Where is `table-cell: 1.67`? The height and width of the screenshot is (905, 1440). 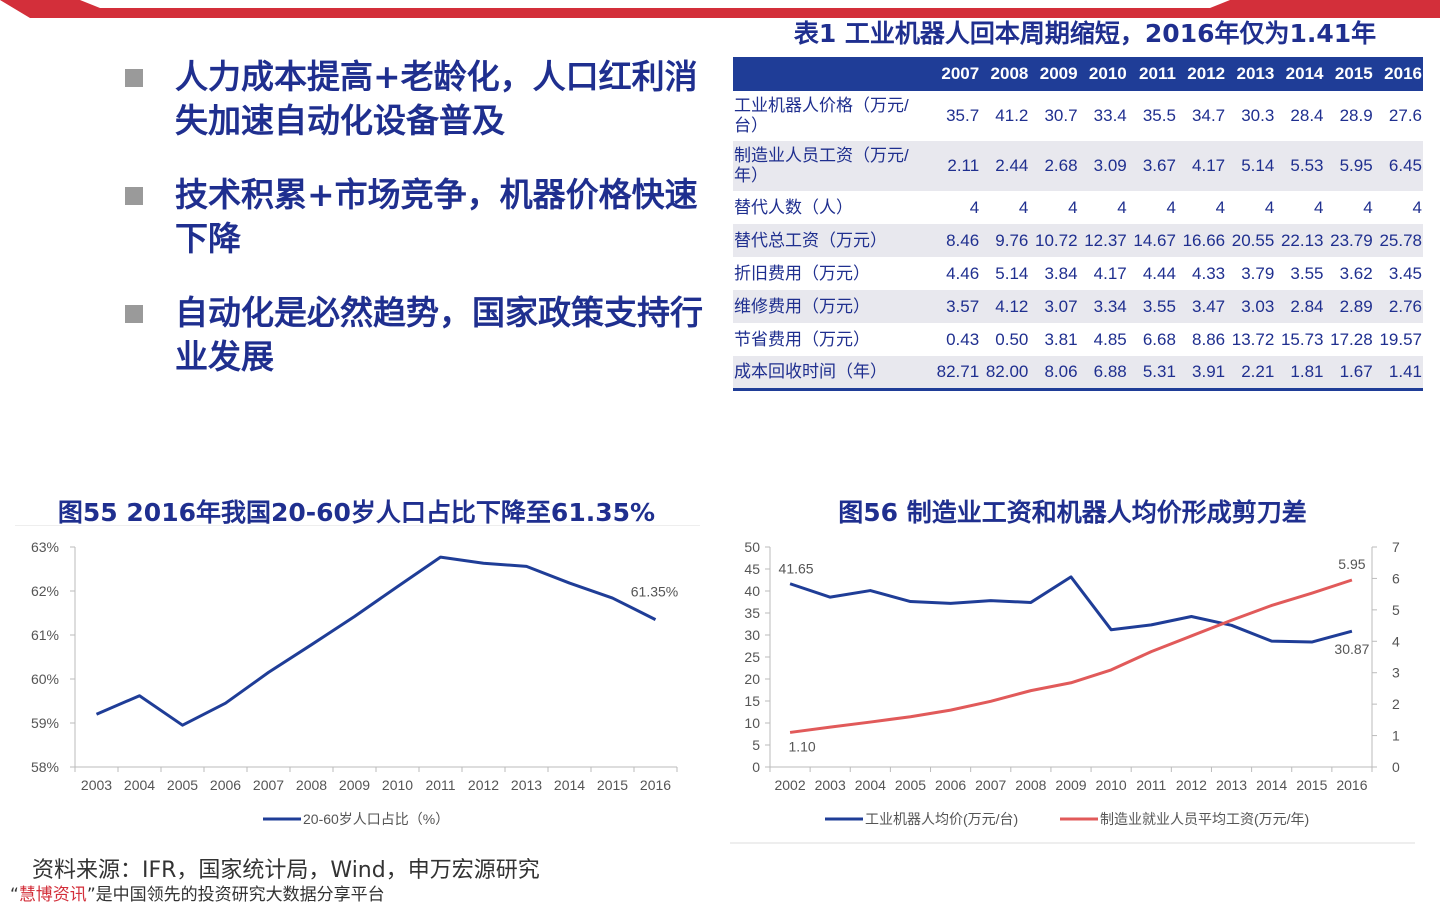
table-cell: 1.67 is located at coordinates (1349, 373).